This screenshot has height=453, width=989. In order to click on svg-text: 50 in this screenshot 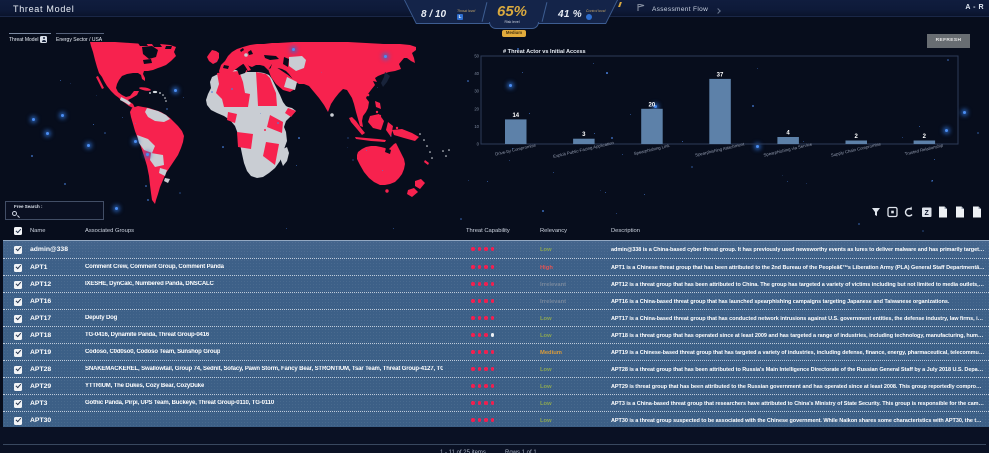, I will do `click(476, 56)`.